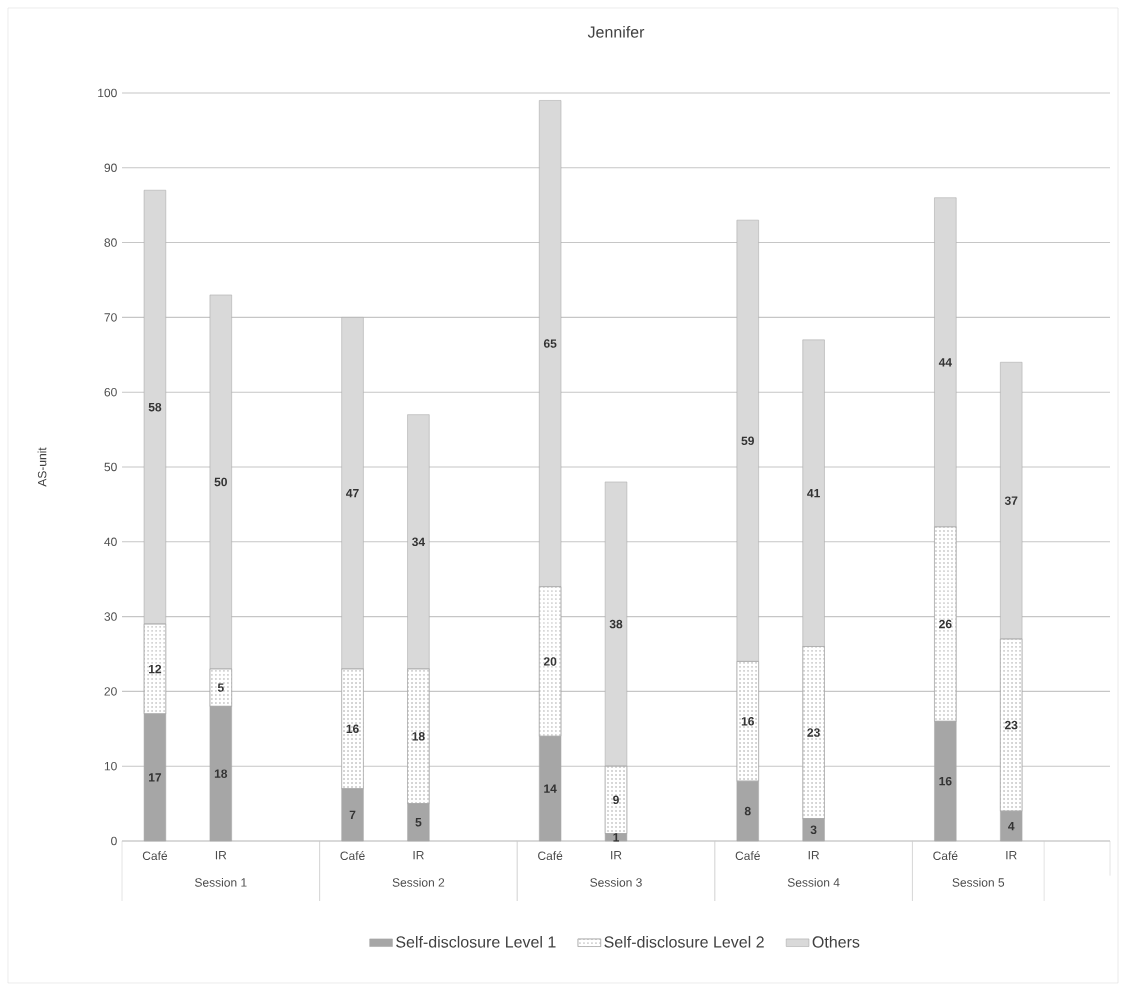 This screenshot has width=1126, height=991. I want to click on y-tick-label: 60, so click(110, 392).